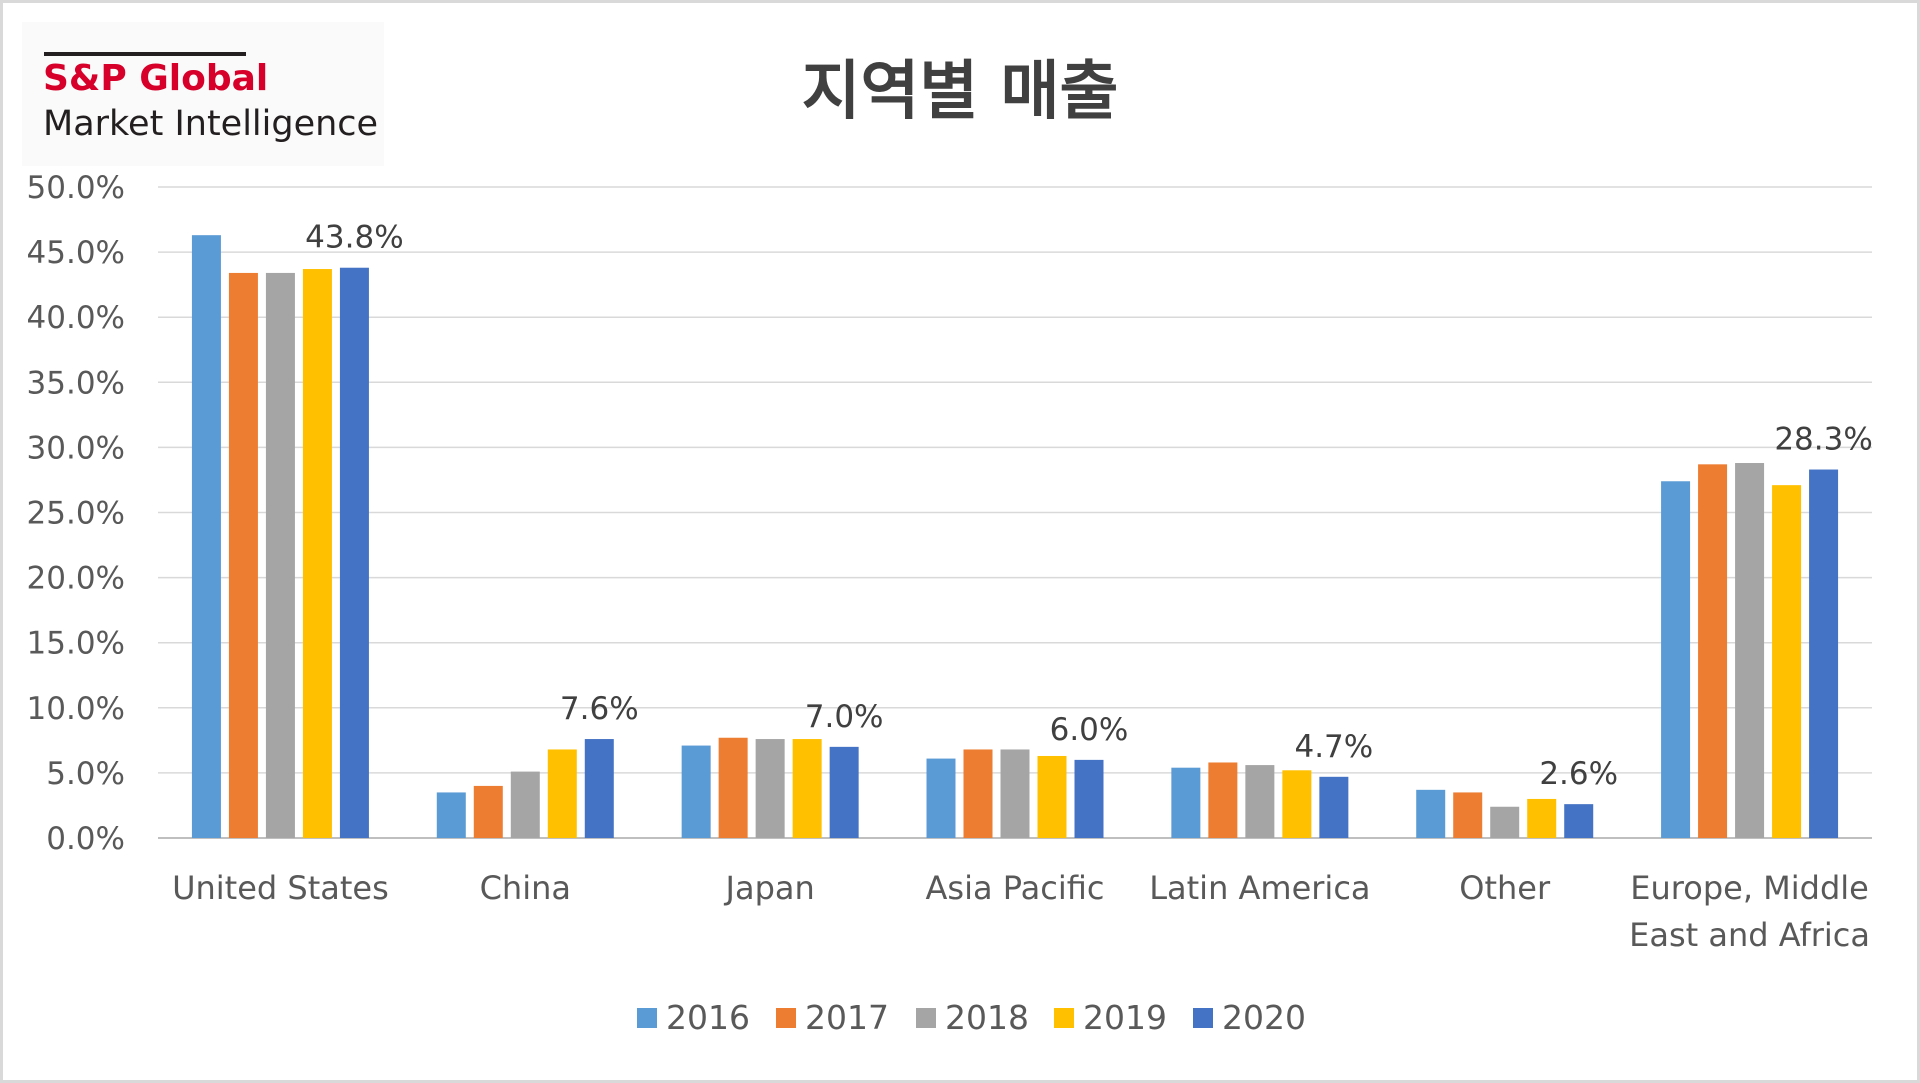 The height and width of the screenshot is (1083, 1920). I want to click on x-category-label: Other, so click(1505, 888).